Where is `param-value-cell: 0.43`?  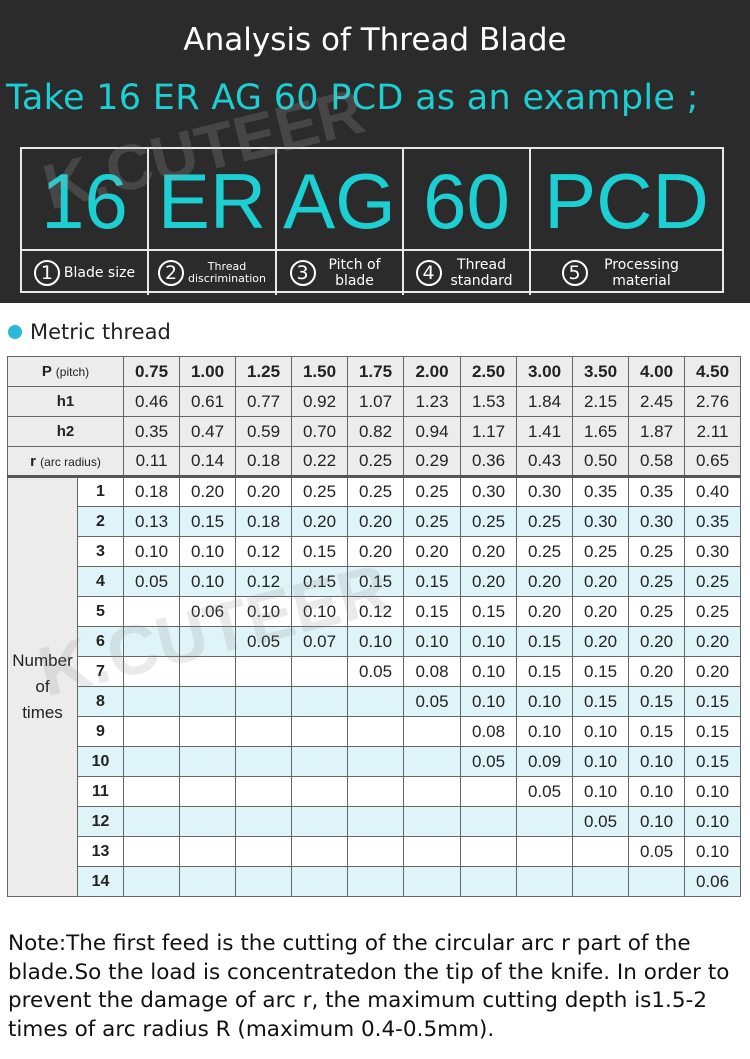 param-value-cell: 0.43 is located at coordinates (544, 462).